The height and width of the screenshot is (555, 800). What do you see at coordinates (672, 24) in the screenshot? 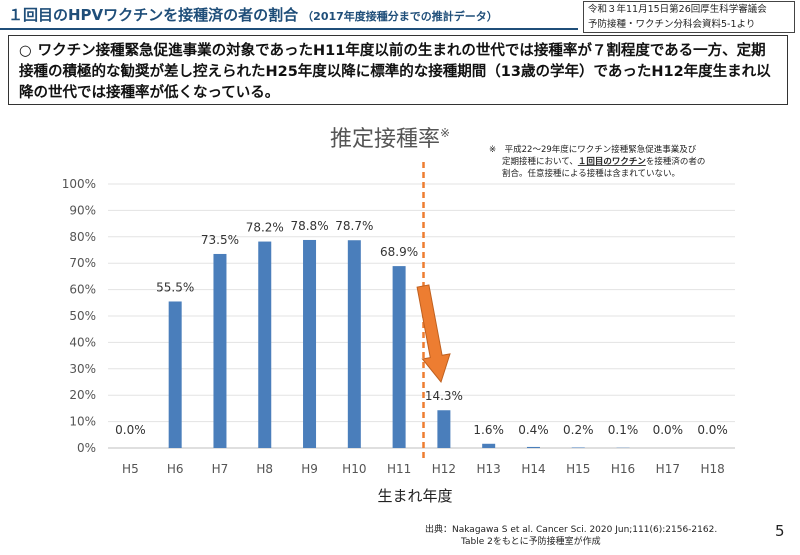
I see `source-reference-line2: 予防接種・ワクチン分科会資料5-1より` at bounding box center [672, 24].